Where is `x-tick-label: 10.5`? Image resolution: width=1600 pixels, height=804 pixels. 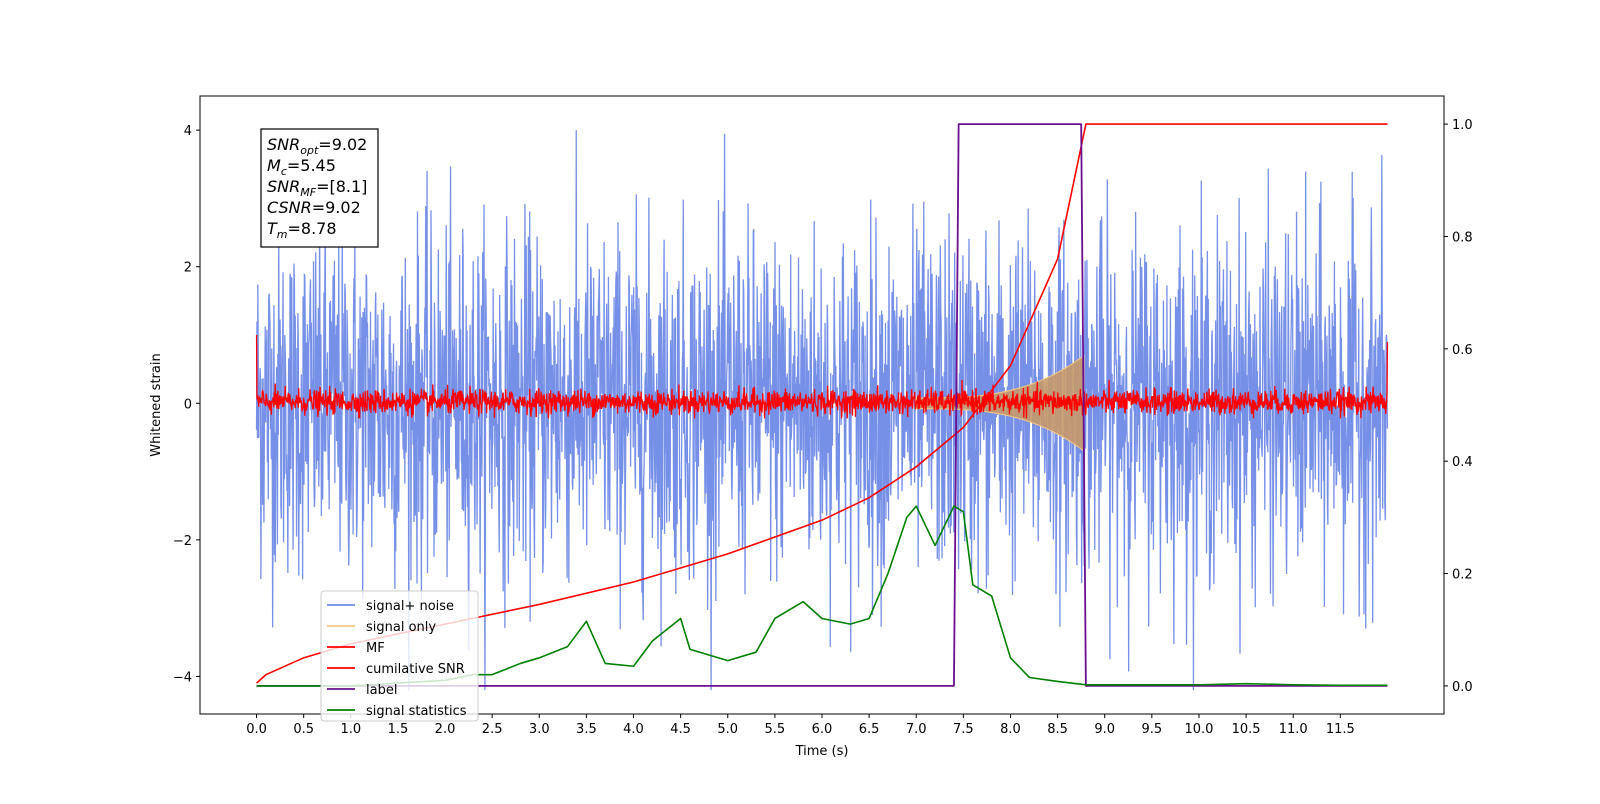 x-tick-label: 10.5 is located at coordinates (1246, 729).